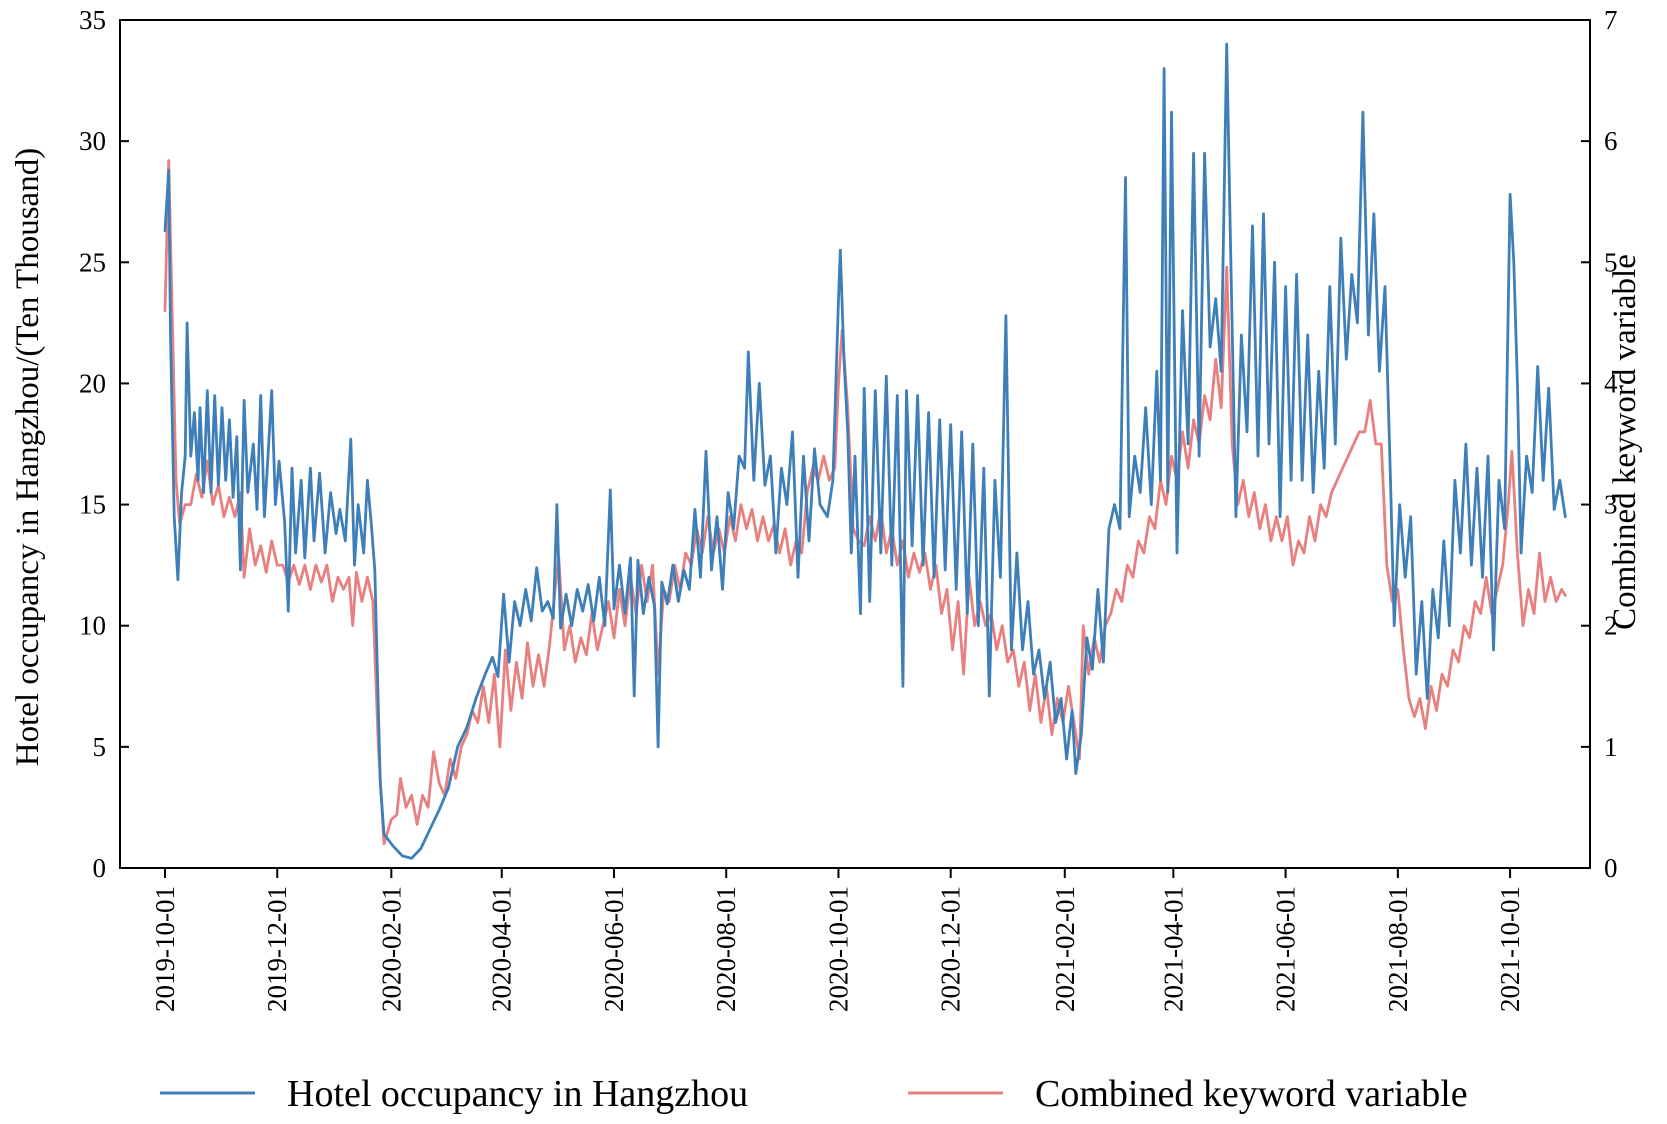 This screenshot has height=1124, width=1667. Describe the element at coordinates (1611, 868) in the screenshot. I see `right-y-tick-label: 0` at that location.